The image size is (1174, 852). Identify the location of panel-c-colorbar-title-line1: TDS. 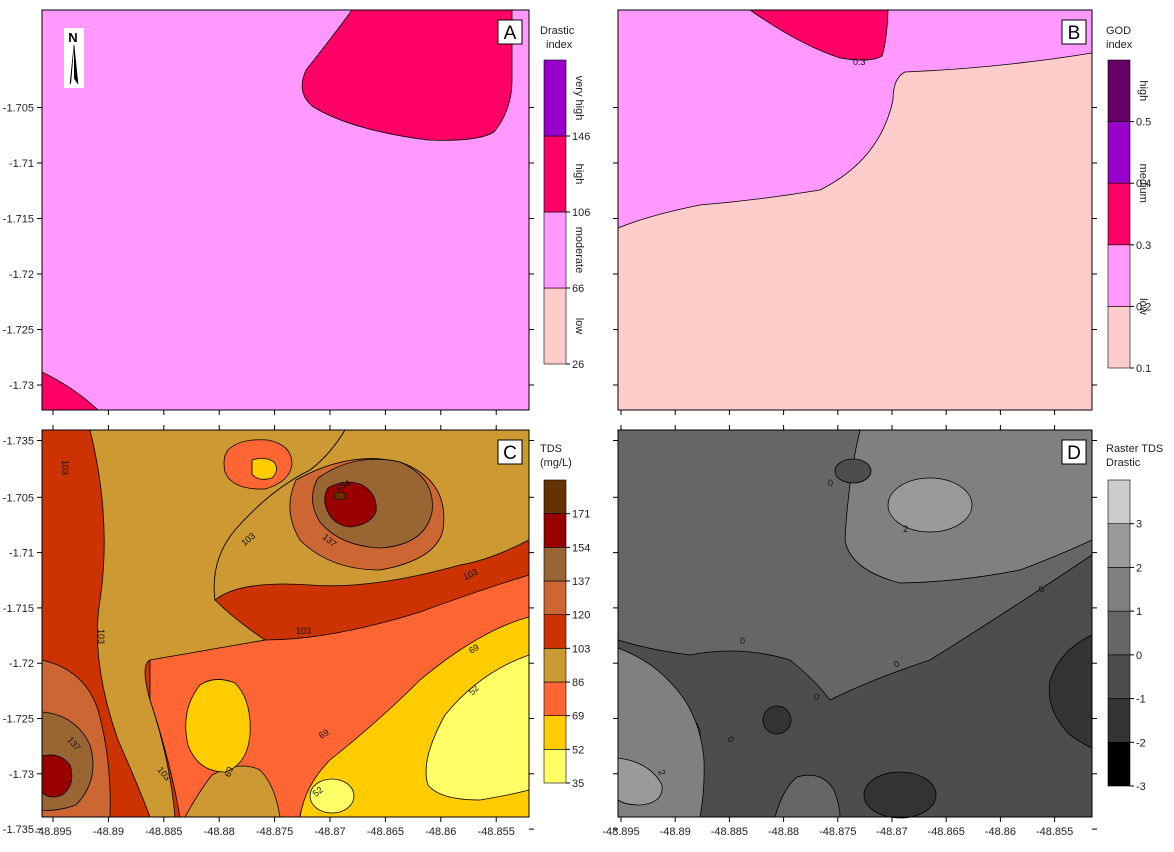
(551, 449).